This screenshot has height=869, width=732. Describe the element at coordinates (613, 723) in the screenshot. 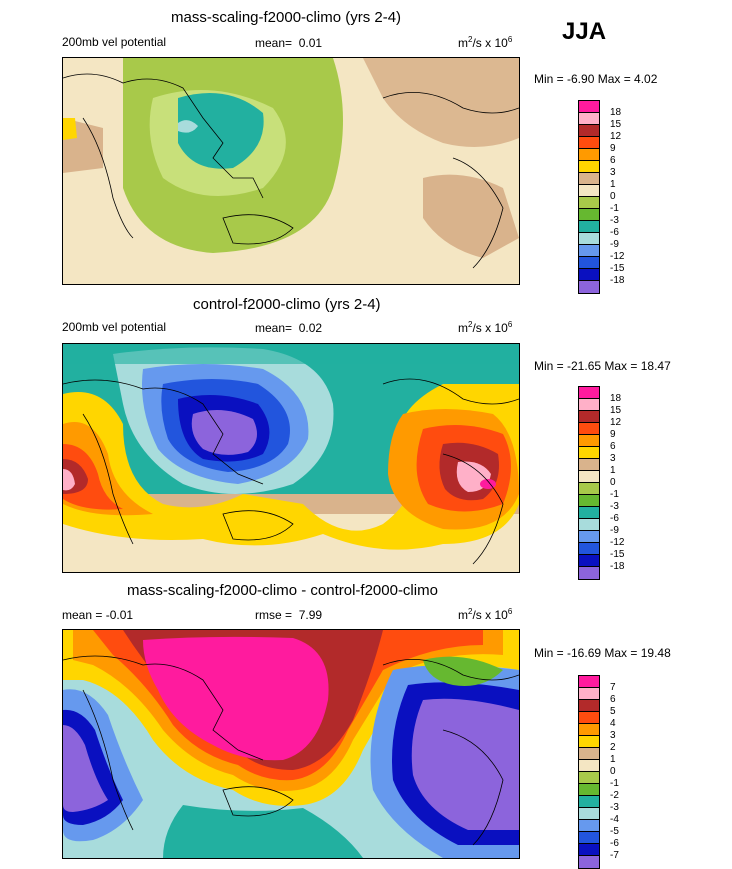

I see `cbar-label: 4` at that location.